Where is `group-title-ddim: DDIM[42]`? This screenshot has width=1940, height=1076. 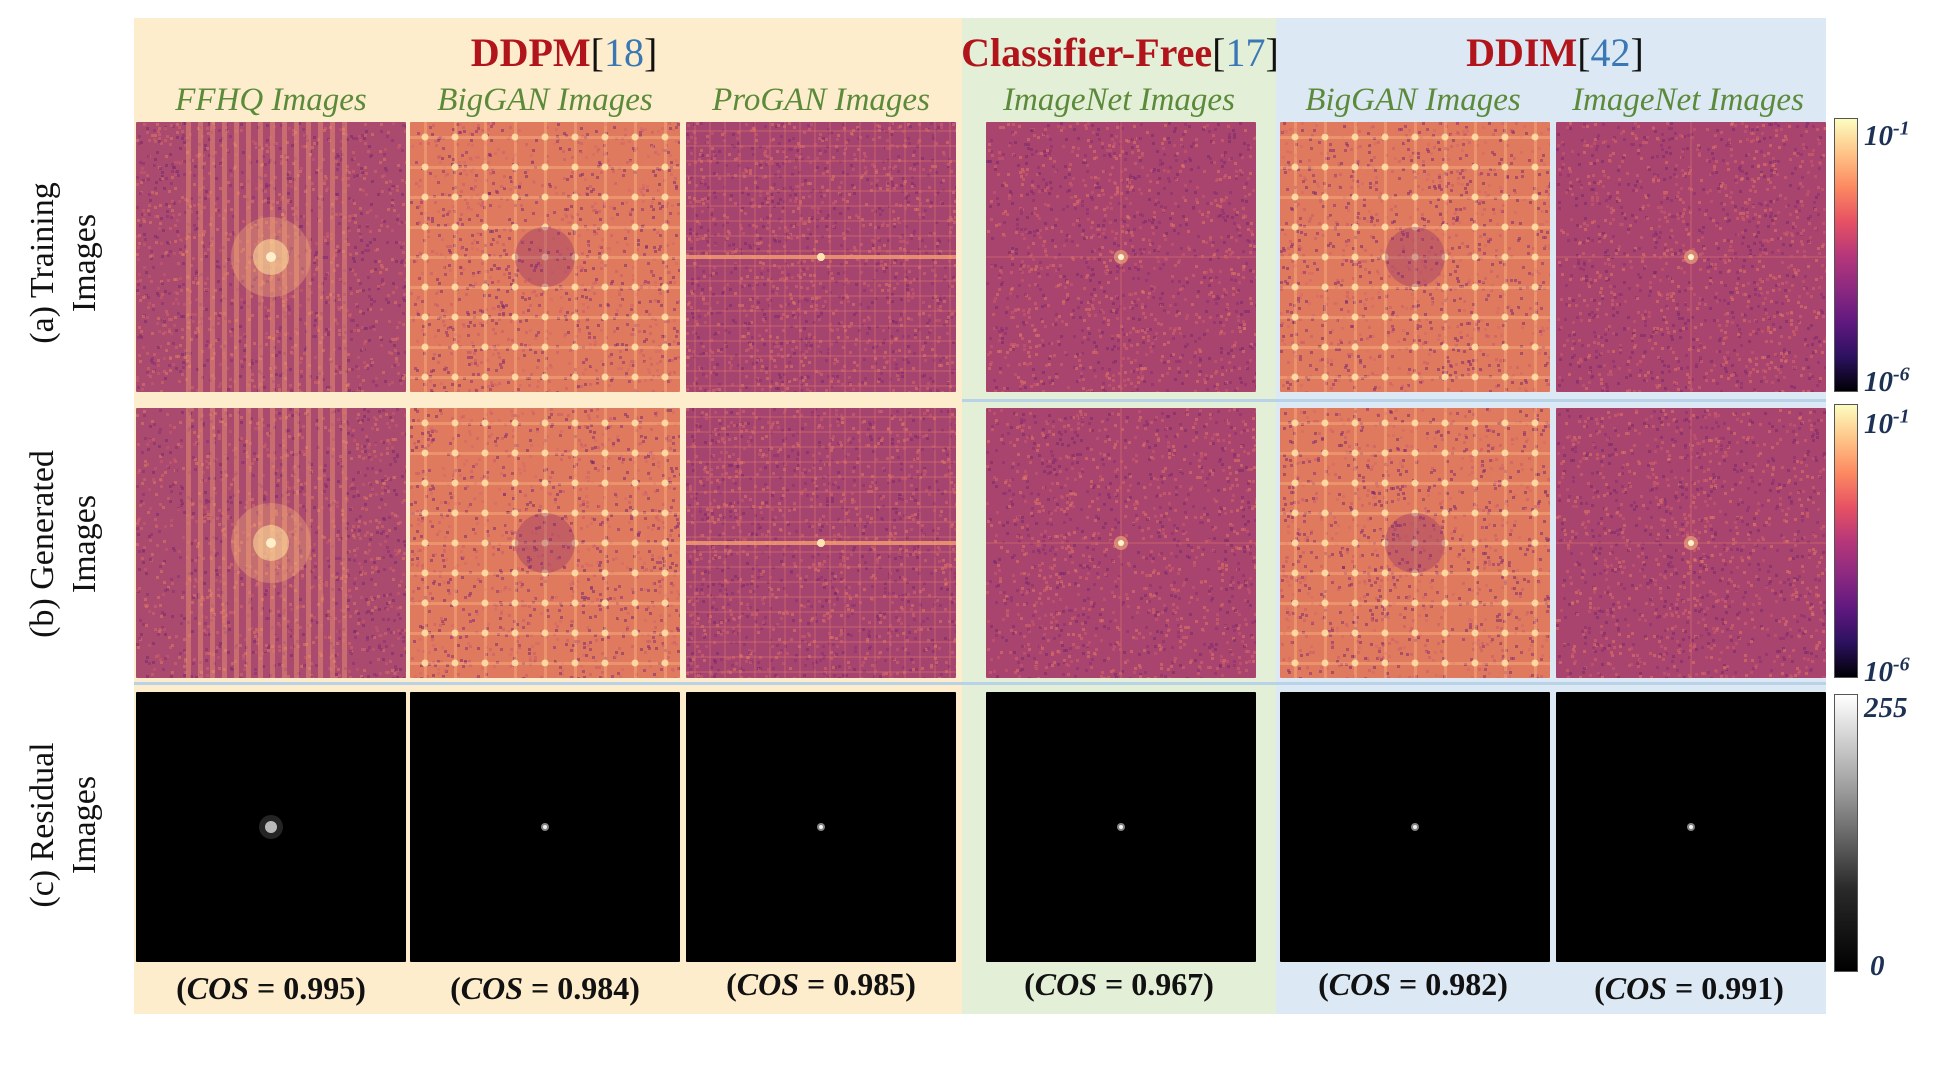
group-title-ddim: DDIM[42] is located at coordinates (1555, 52).